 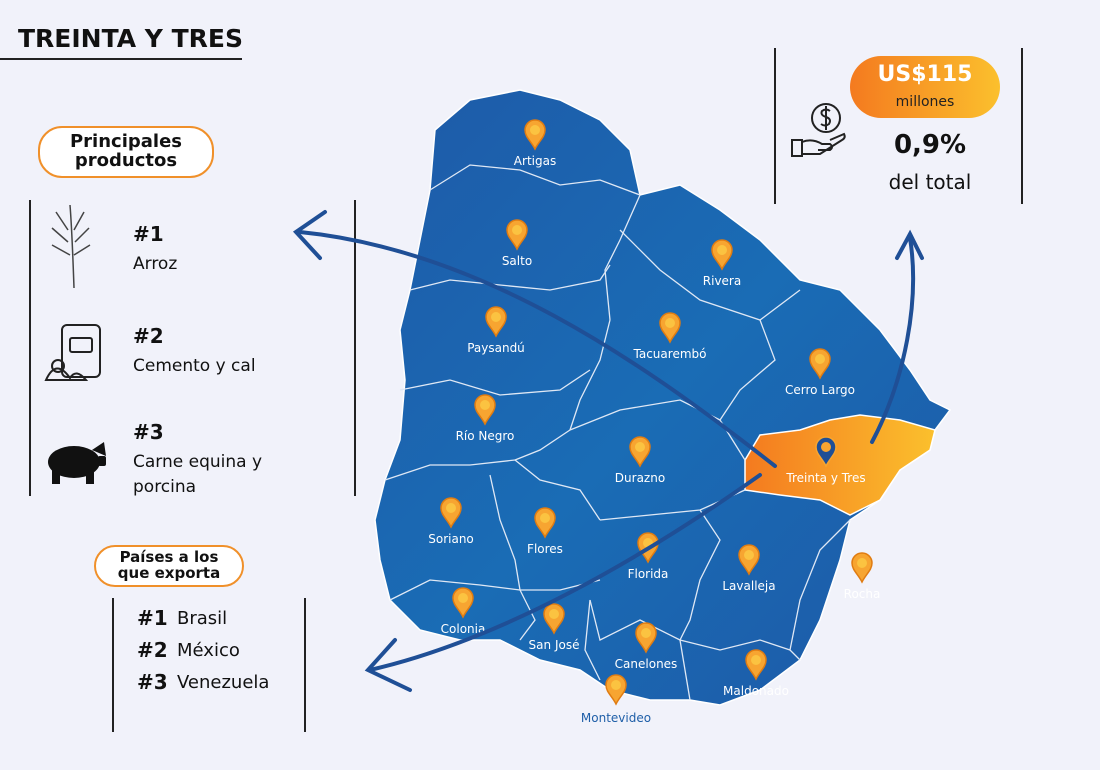 What do you see at coordinates (71, 246) in the screenshot?
I see `wheat-icon` at bounding box center [71, 246].